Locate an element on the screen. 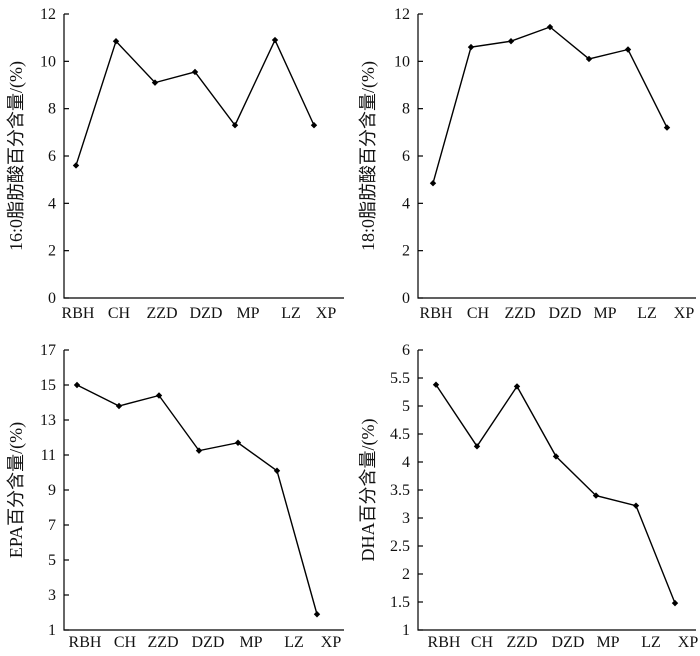  y-tick-label: 17 is located at coordinates (48, 350).